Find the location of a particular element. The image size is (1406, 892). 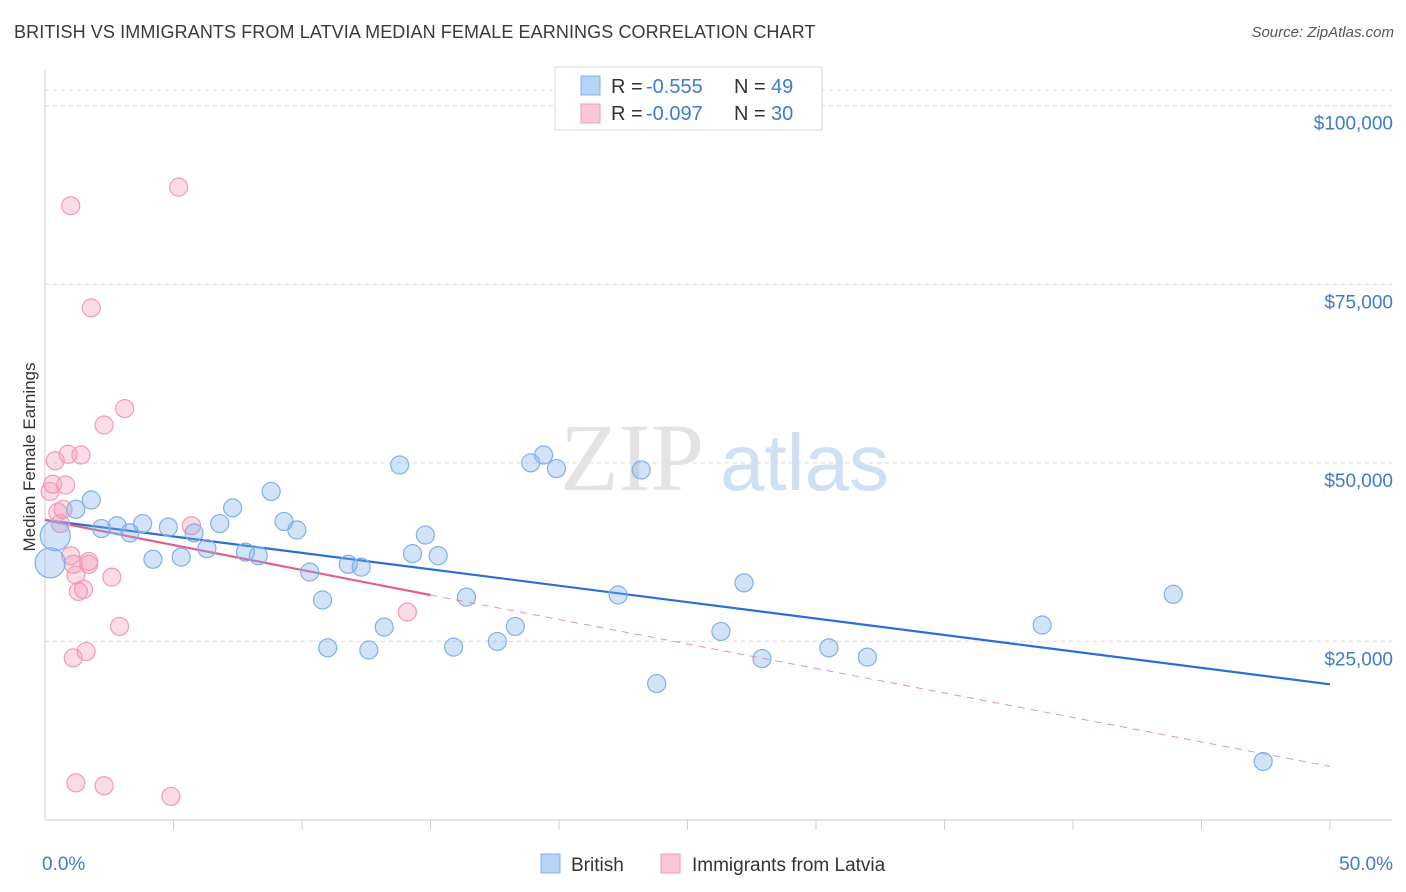

series-legend: British Immigrants from Latvia is located at coordinates (713, 864).